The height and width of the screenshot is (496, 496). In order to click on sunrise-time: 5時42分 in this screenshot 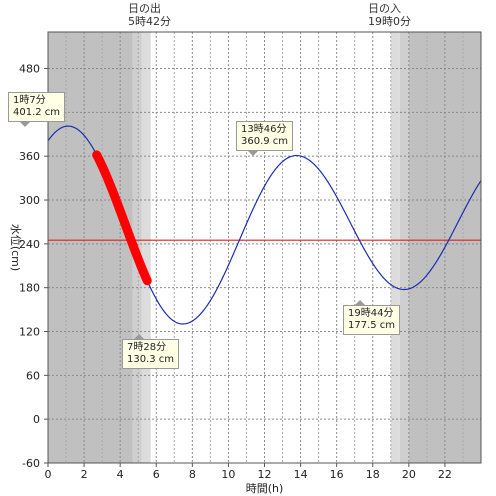, I will do `click(149, 21)`.